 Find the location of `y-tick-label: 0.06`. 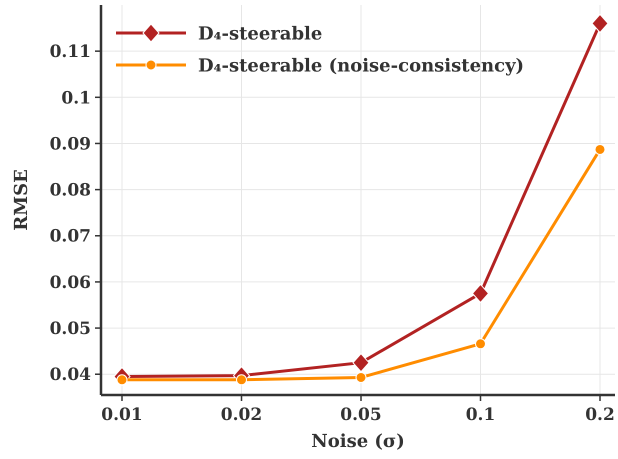

y-tick-label: 0.06 is located at coordinates (70, 282).